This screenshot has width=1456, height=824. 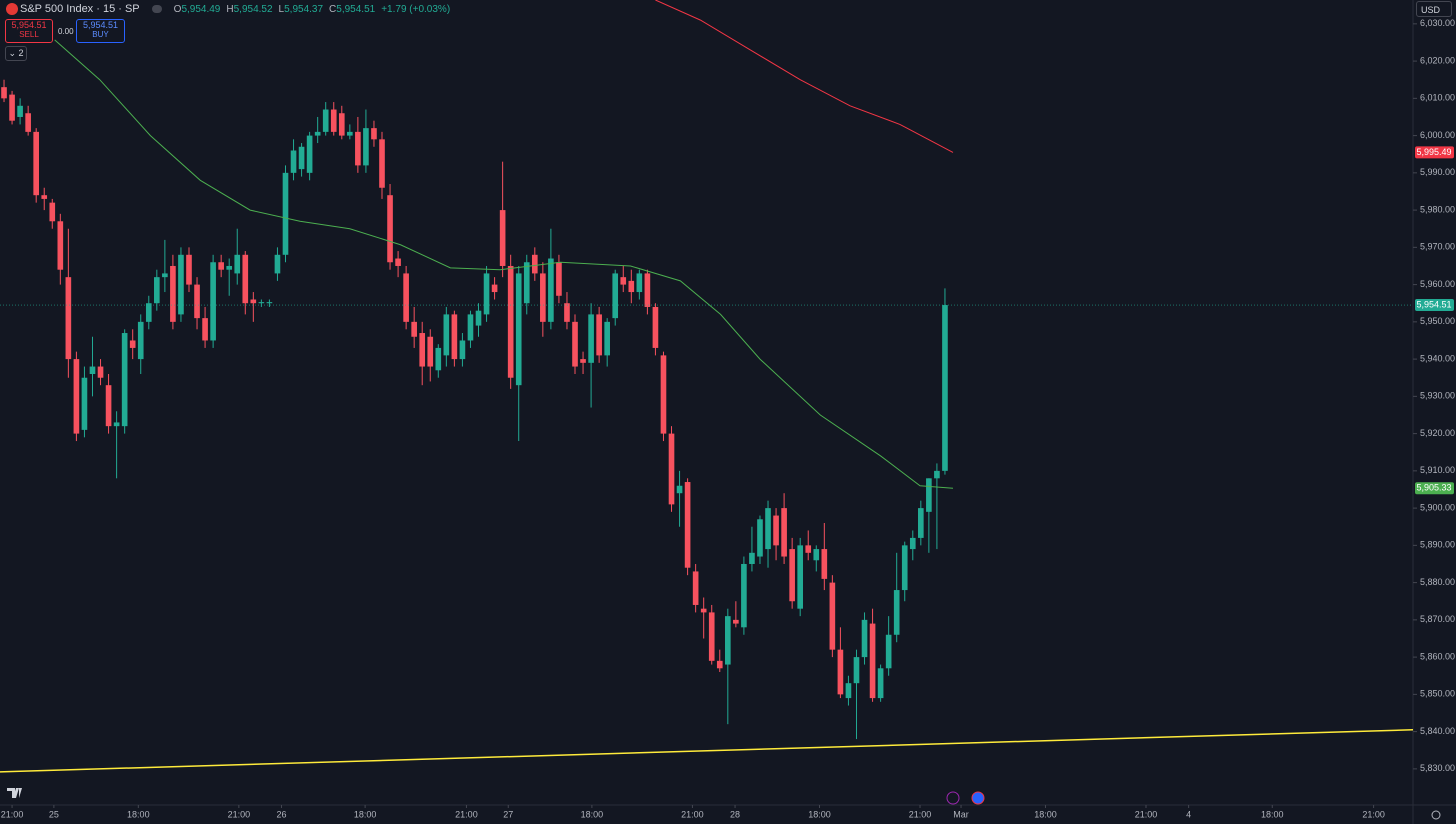 I want to click on y-tick-label: 6,020.00, so click(x=1437, y=60).